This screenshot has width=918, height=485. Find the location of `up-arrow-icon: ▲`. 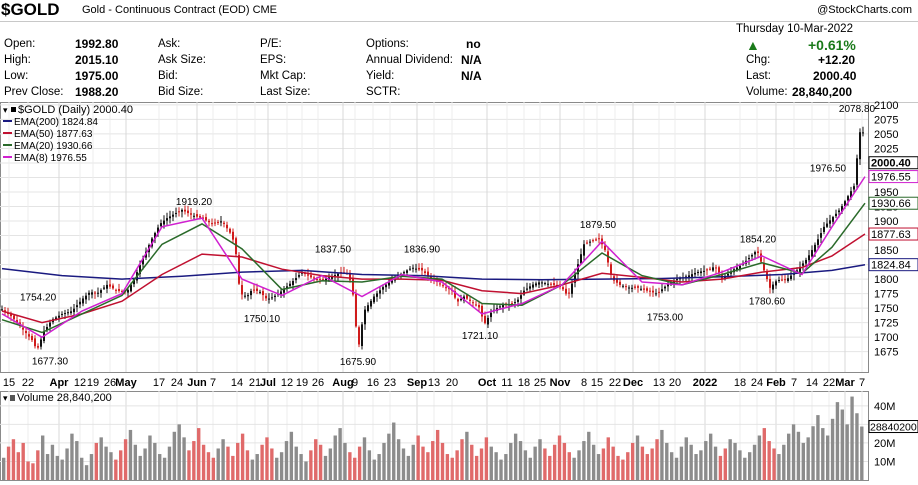

up-arrow-icon: ▲ is located at coordinates (753, 45).